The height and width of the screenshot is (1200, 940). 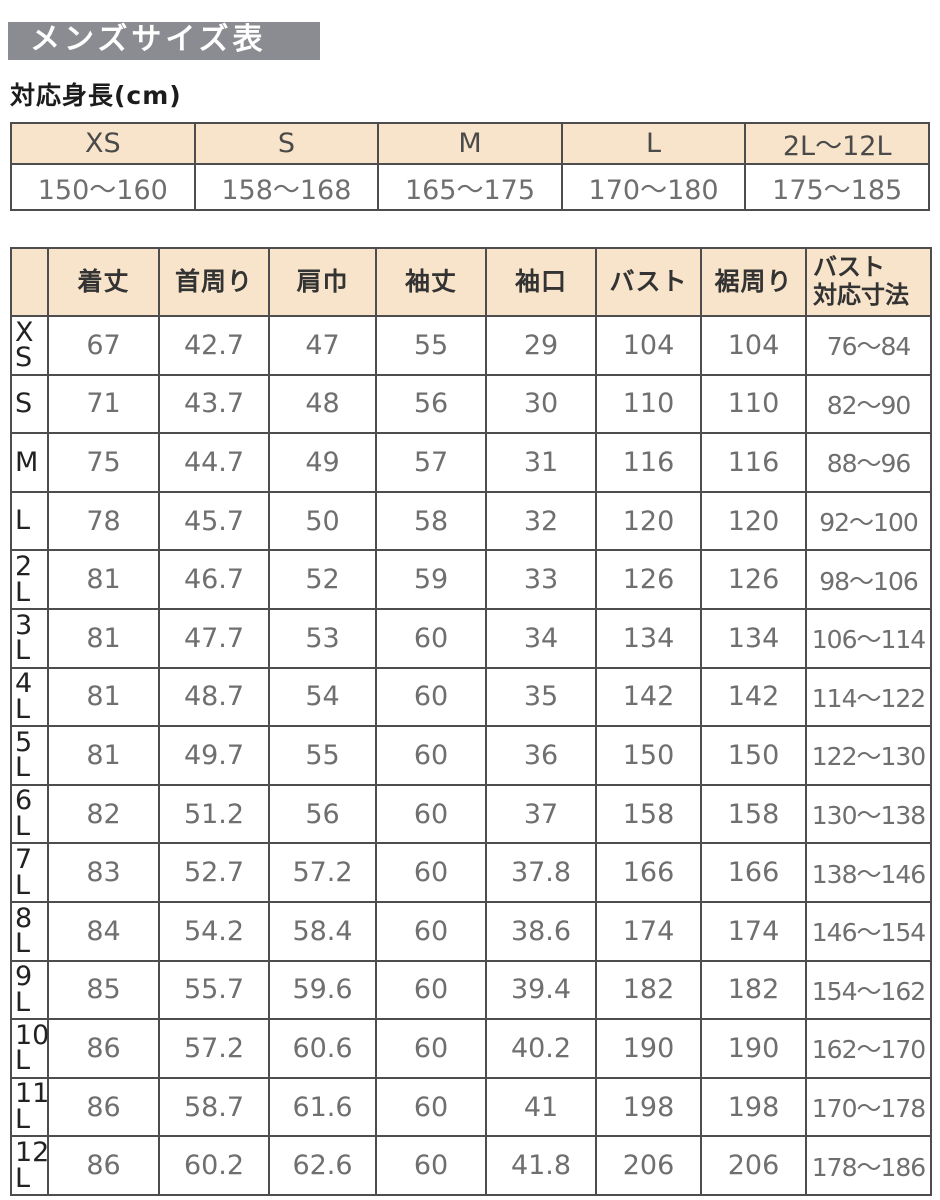 I want to click on size-value-cell: 41, so click(x=541, y=1107).